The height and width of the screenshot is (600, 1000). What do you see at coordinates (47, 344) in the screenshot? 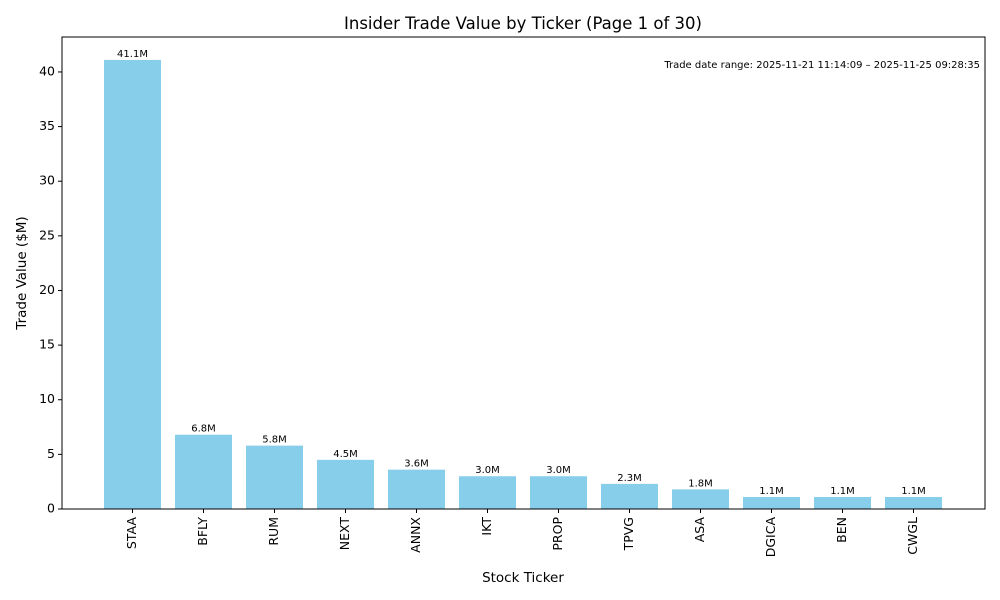
I see `y-tick-label: 15` at bounding box center [47, 344].